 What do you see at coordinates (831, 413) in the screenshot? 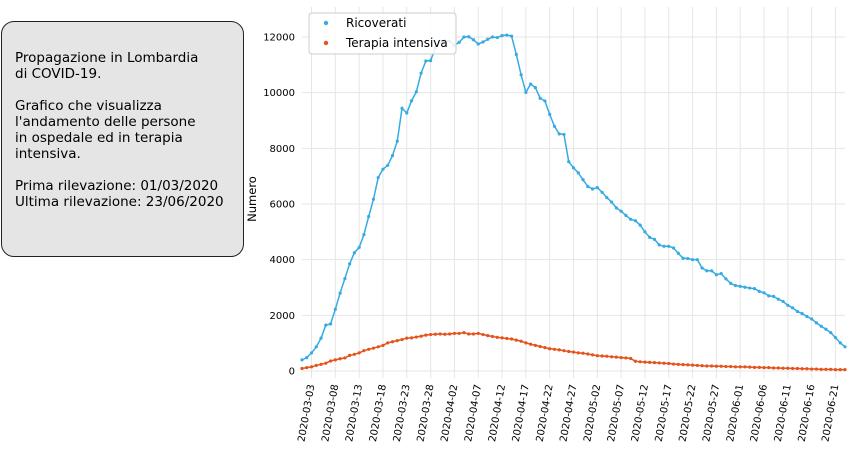
I see `x-tick-label: 2020-06-21` at bounding box center [831, 413].